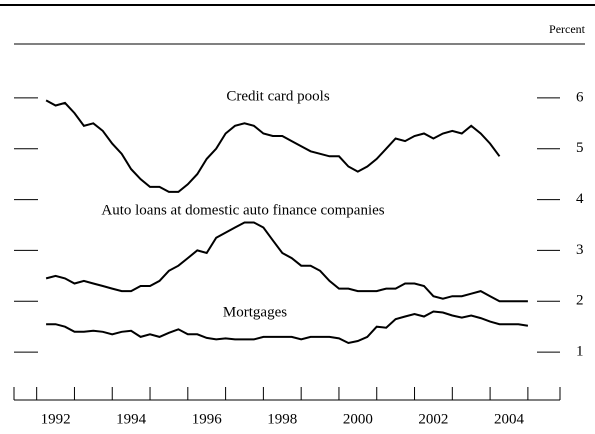 The width and height of the screenshot is (595, 434). What do you see at coordinates (56, 419) in the screenshot?
I see `x-tick-label: 1992` at bounding box center [56, 419].